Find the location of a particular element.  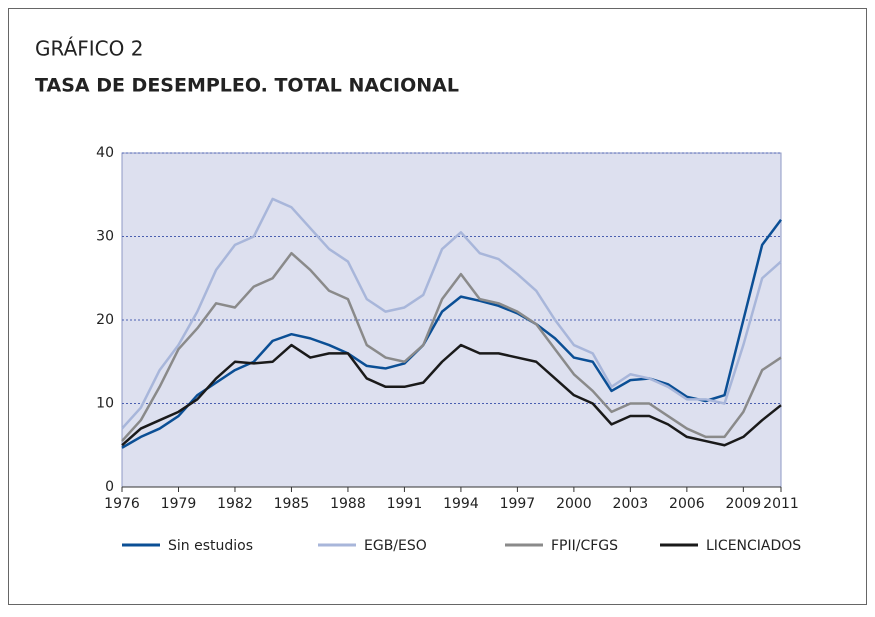

y-tick-label: 20 is located at coordinates (105, 320).